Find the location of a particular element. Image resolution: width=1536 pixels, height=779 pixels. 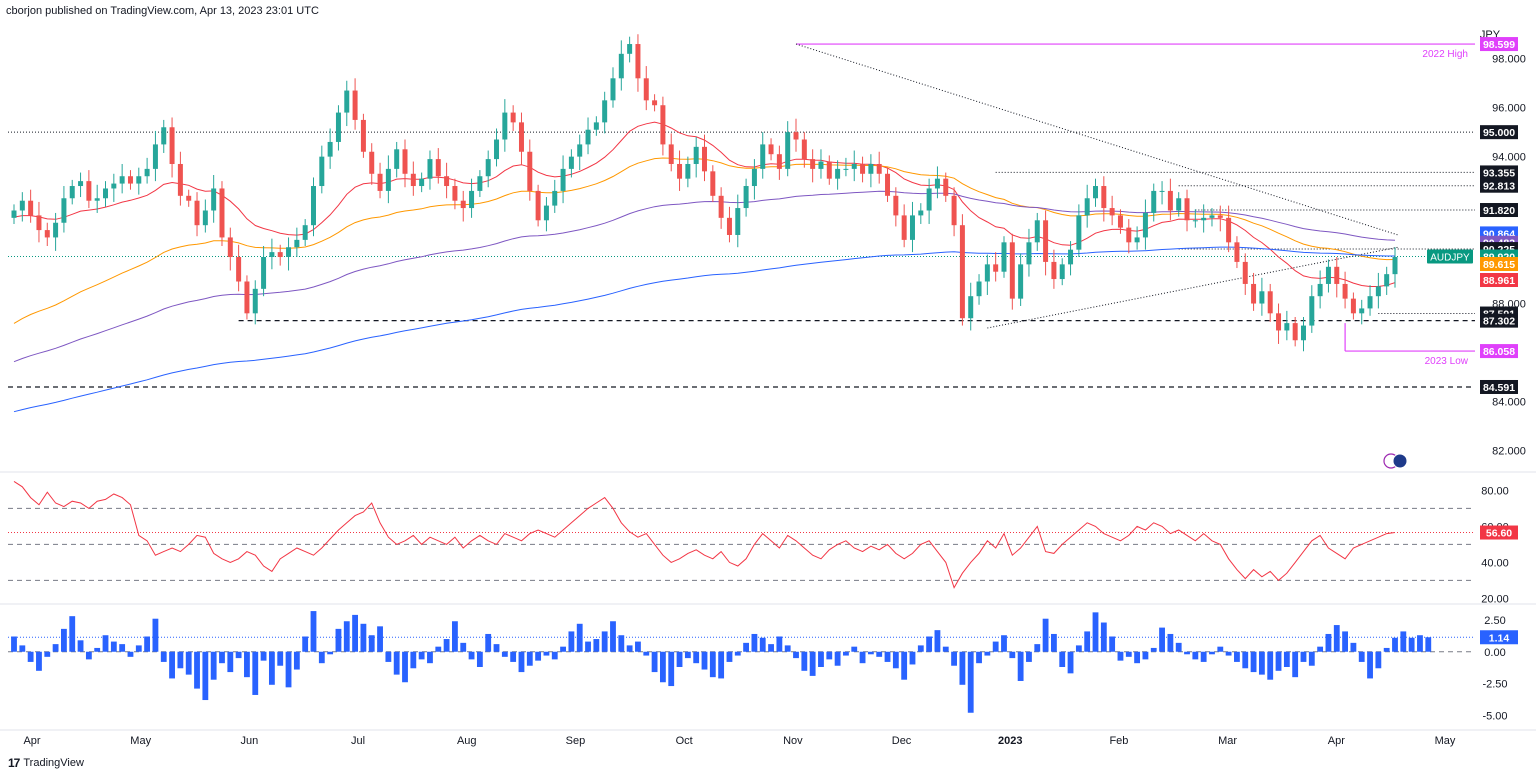

tradingview-brand: TradingView is located at coordinates (53, 763).